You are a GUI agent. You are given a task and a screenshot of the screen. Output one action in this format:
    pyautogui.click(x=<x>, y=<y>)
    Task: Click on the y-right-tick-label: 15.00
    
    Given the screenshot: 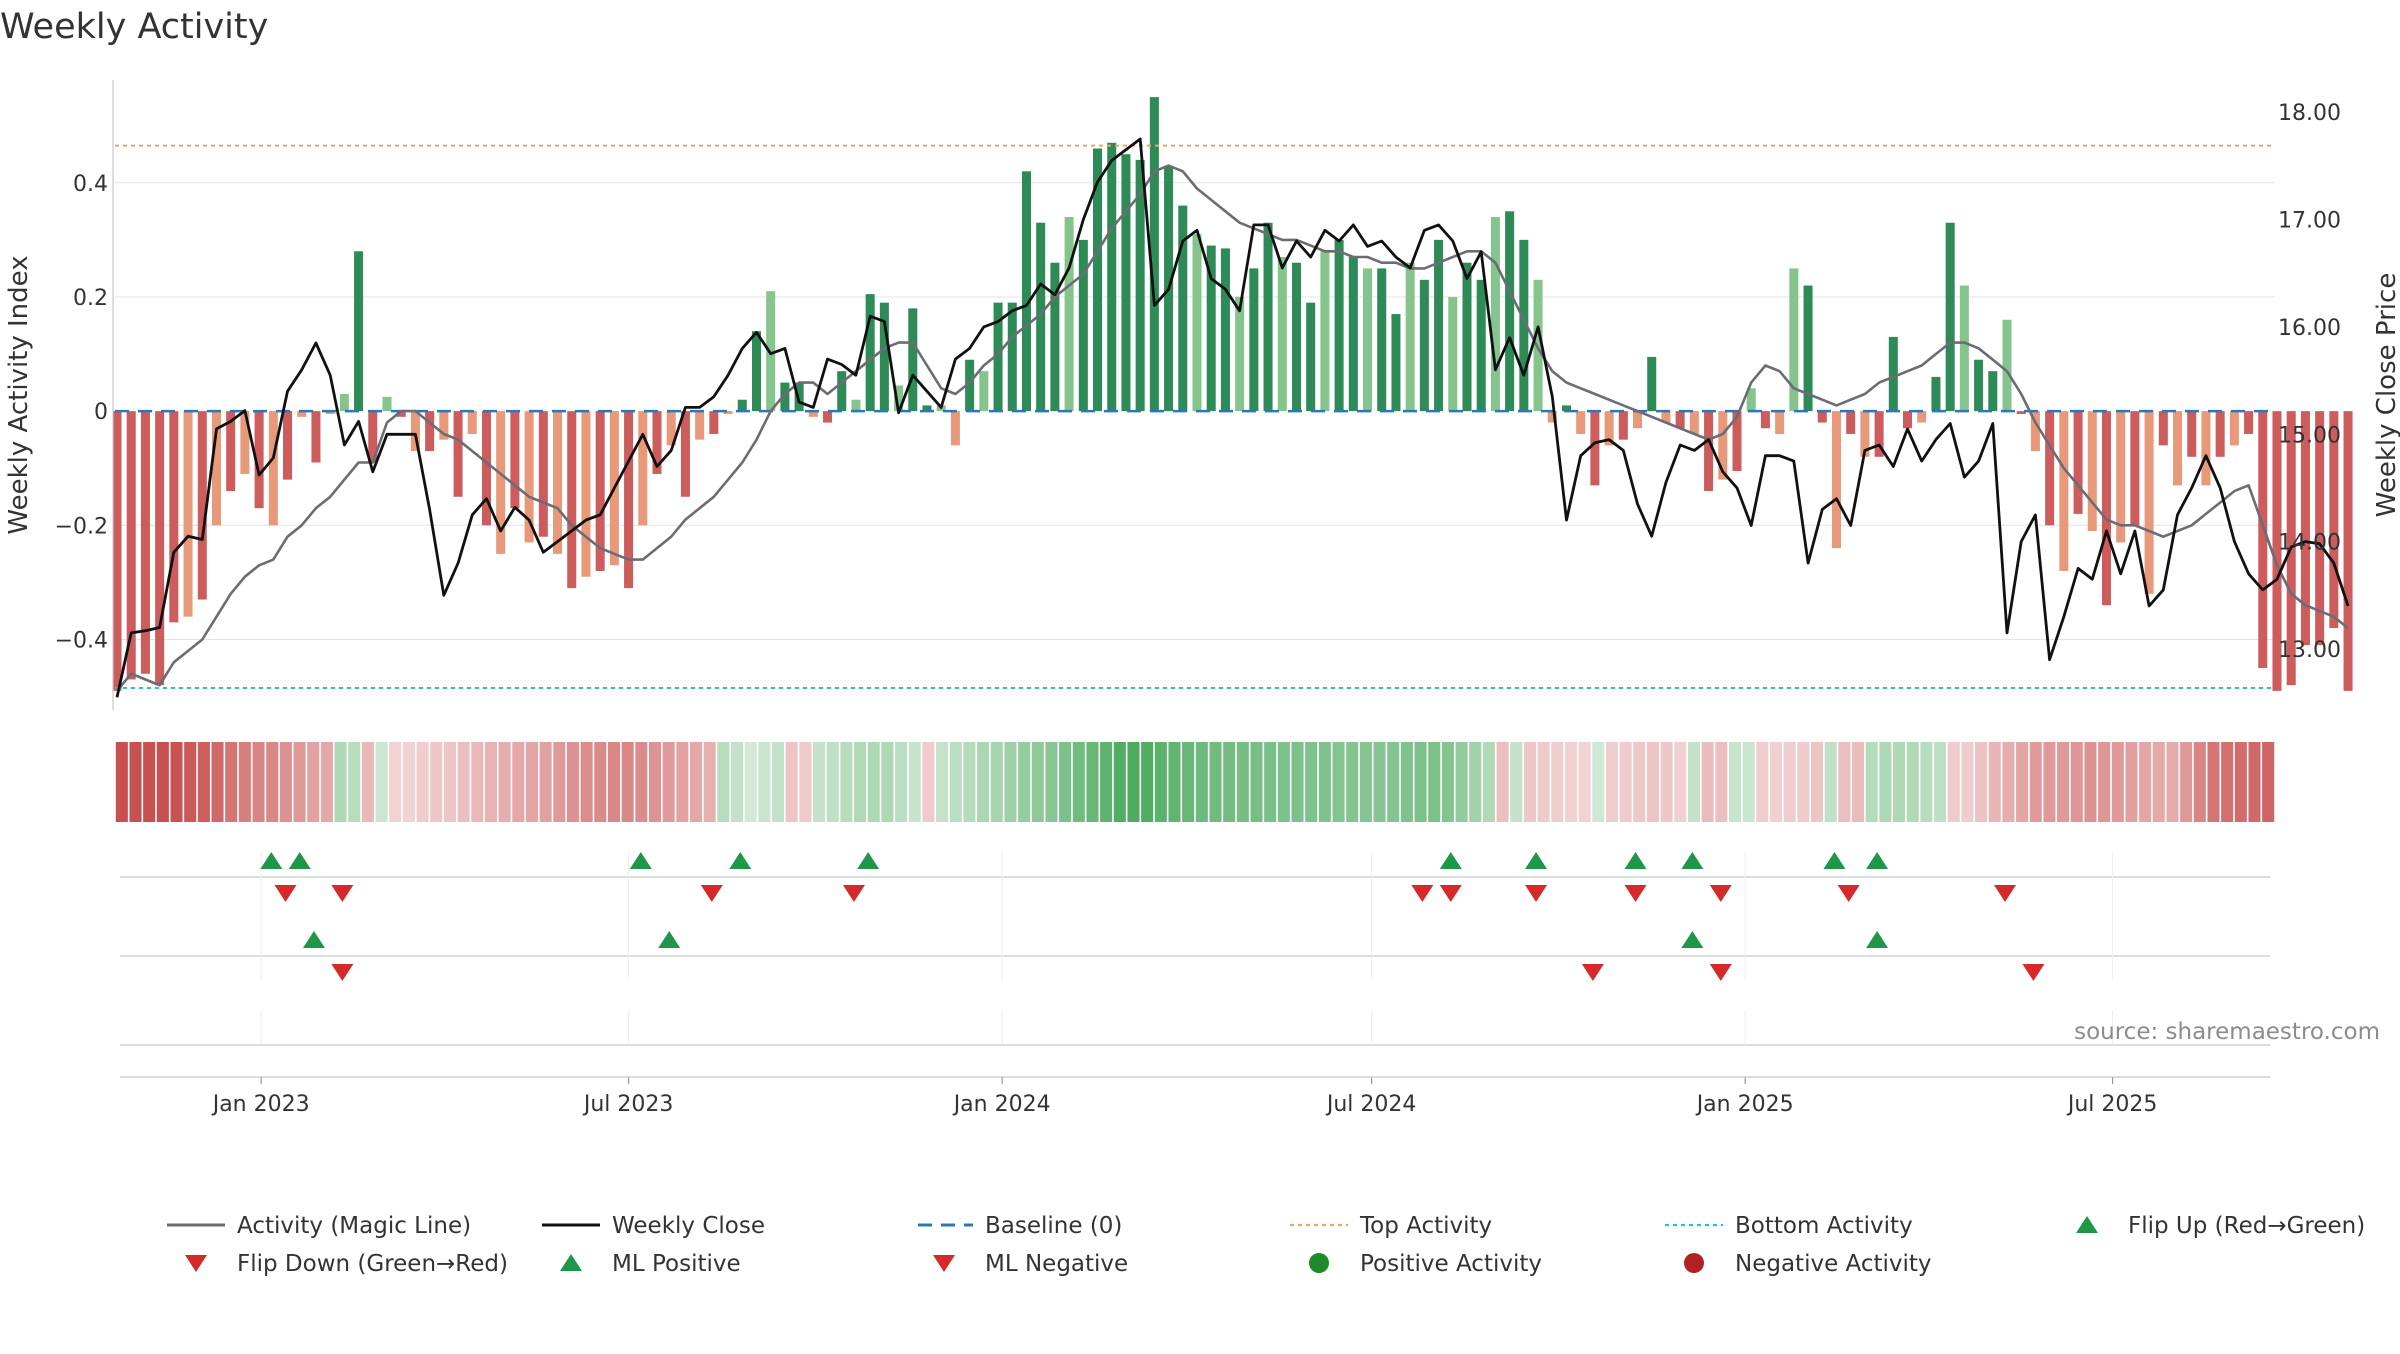 What is the action you would take?
    pyautogui.click(x=2309, y=435)
    